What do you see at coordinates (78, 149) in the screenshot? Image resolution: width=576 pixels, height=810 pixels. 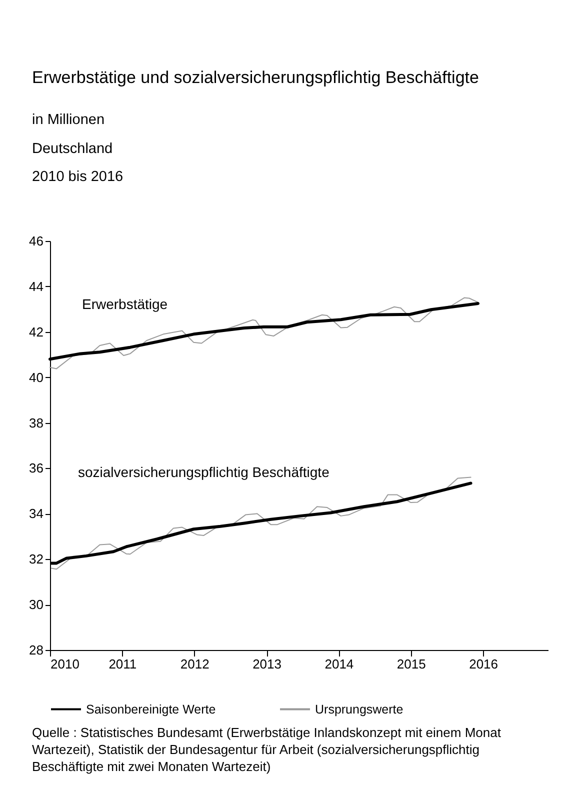 I see `chart-subtitle: in Millionen Deutschland 2010 bis 2016` at bounding box center [78, 149].